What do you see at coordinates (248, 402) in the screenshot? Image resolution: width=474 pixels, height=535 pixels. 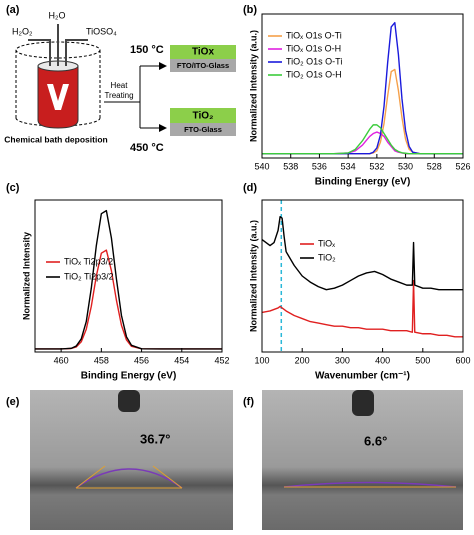 I see `panel-label: (f)` at bounding box center [248, 402].